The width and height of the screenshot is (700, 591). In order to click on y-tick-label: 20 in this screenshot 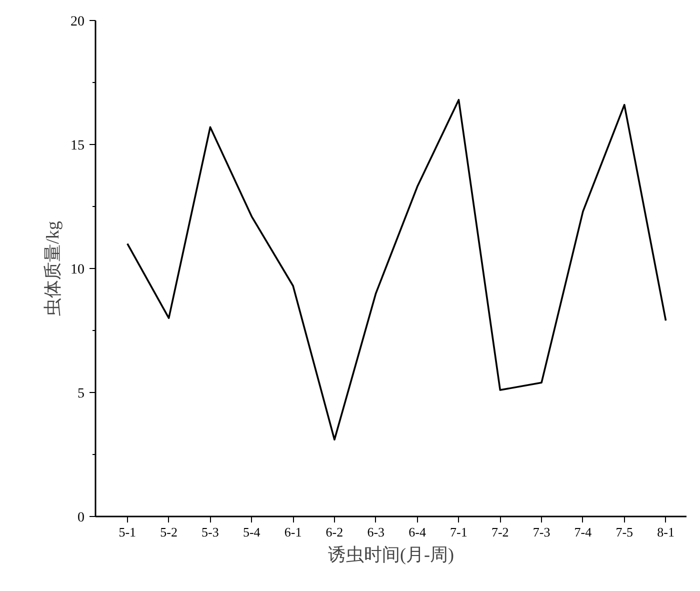, I will do `click(77, 22)`.